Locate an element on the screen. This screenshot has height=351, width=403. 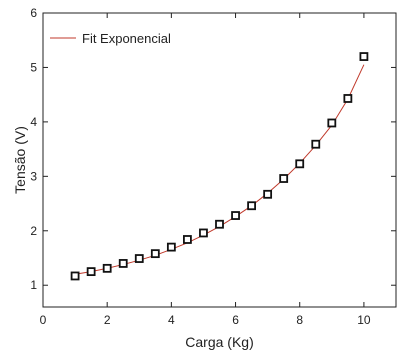
y-tick-label: 6 is located at coordinates (33, 13).